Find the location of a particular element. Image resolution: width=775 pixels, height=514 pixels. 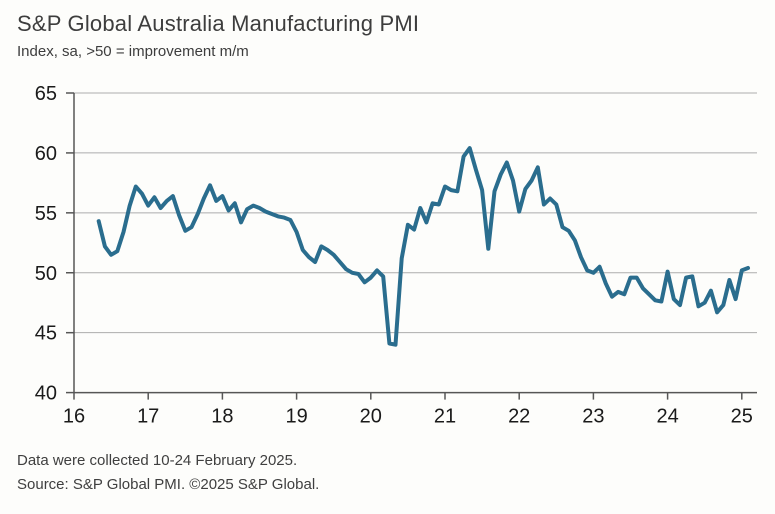

footnote-collection-dates: Data were collected 10-24 February 2025. is located at coordinates (157, 460).